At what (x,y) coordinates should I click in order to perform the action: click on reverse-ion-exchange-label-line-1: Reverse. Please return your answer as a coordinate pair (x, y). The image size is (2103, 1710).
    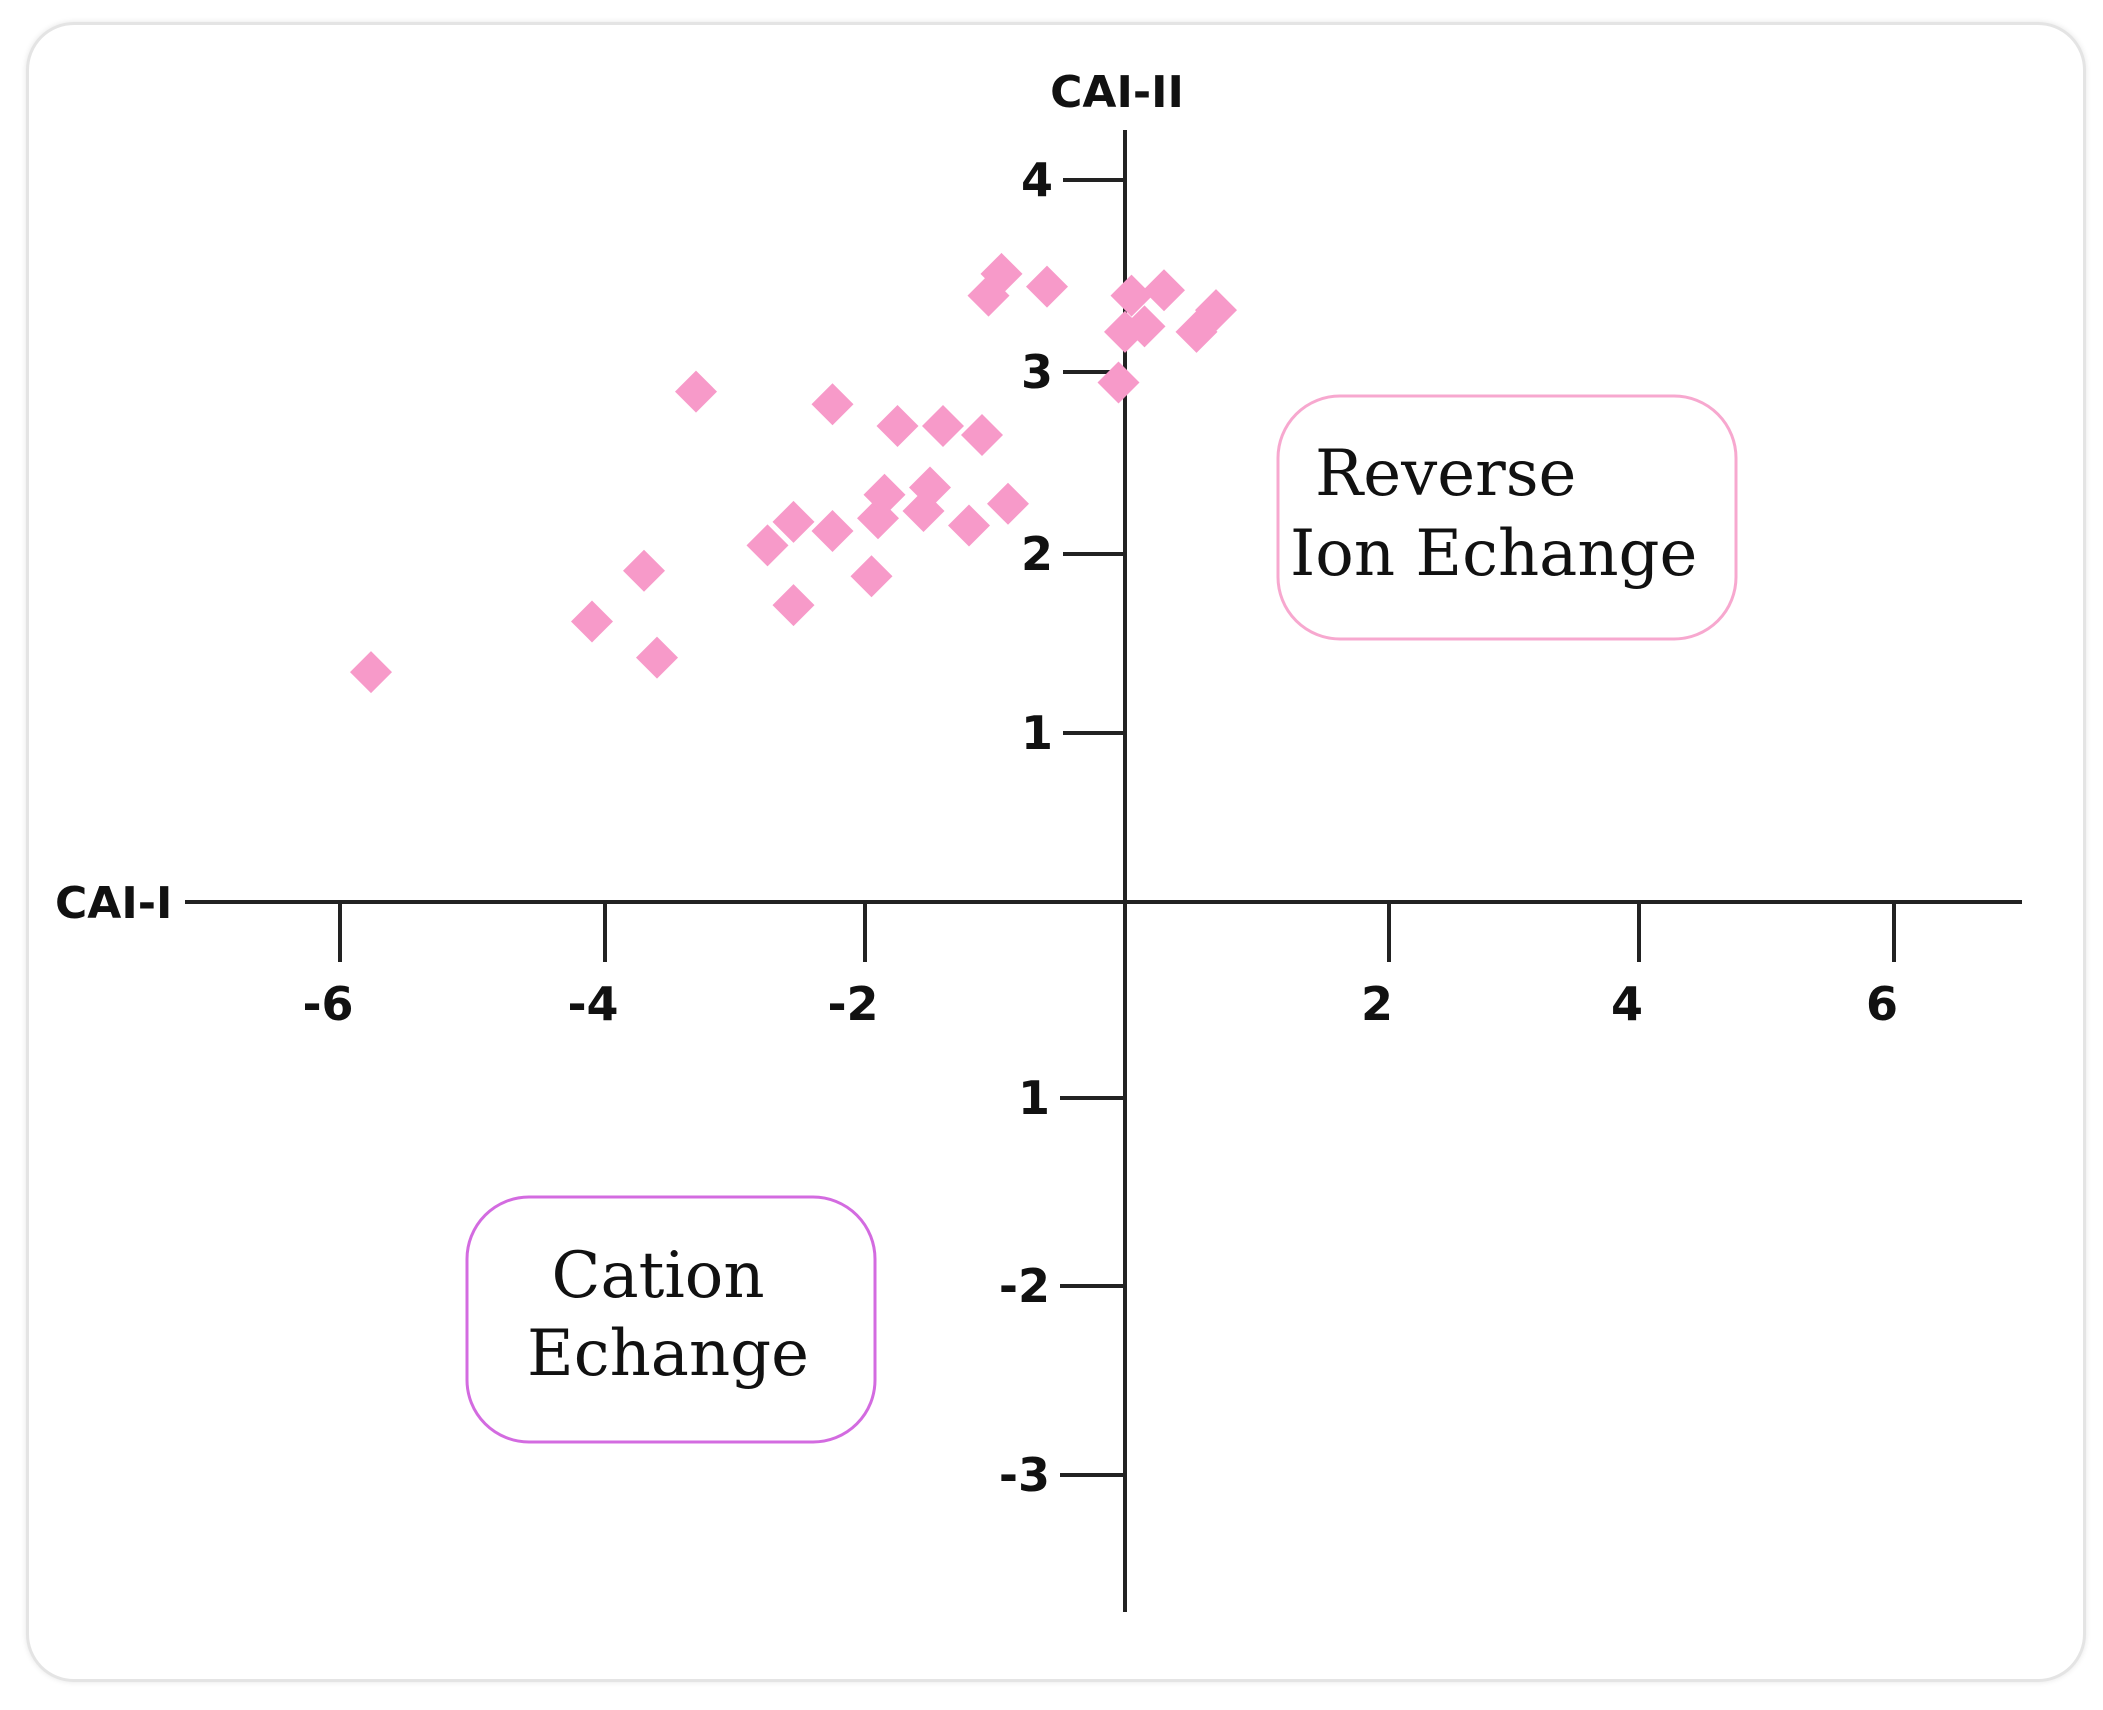
    Looking at the image, I should click on (1445, 474).